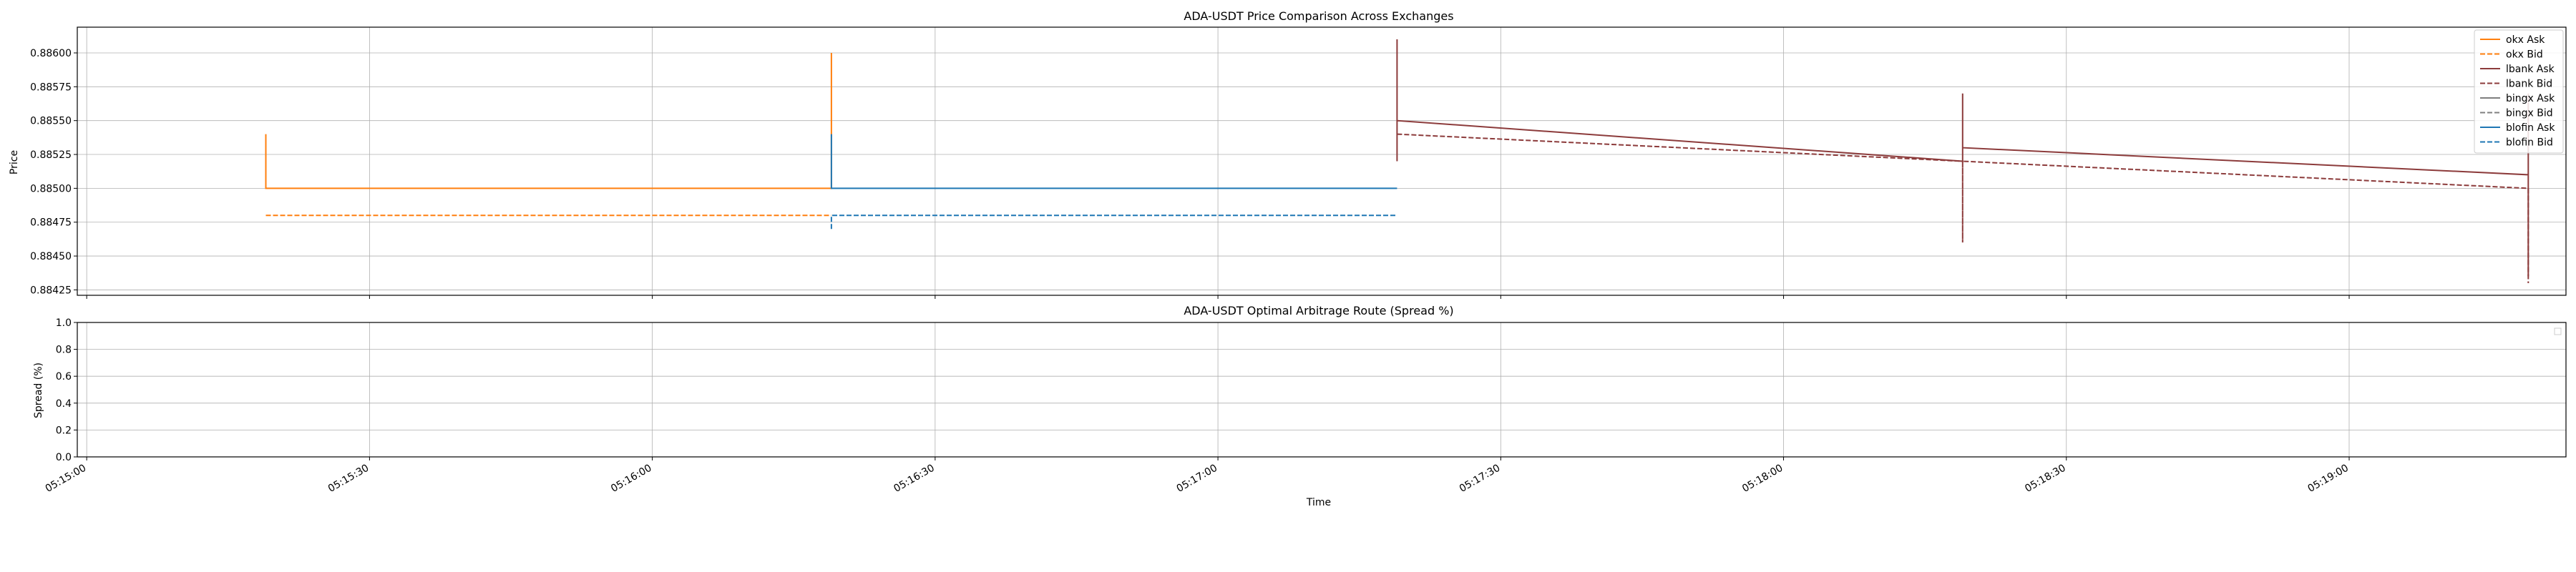  What do you see at coordinates (1197, 479) in the screenshot?
I see `x-tick-label: 05:17:00` at bounding box center [1197, 479].